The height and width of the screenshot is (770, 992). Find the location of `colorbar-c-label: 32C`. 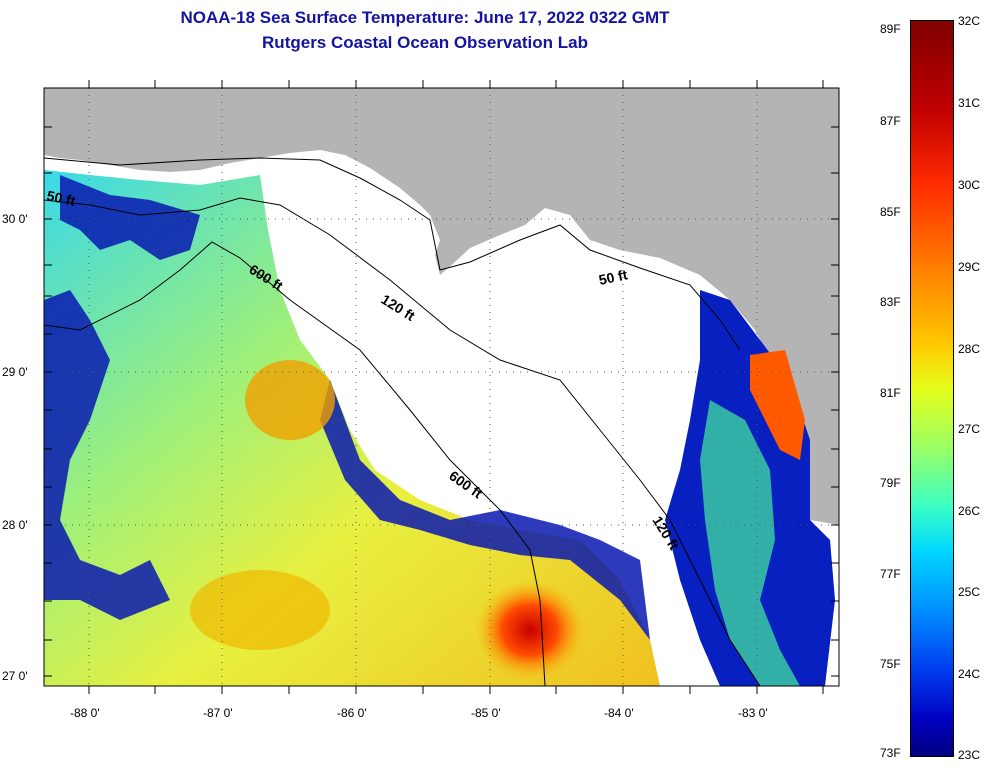

colorbar-c-label: 32C is located at coordinates (969, 21).